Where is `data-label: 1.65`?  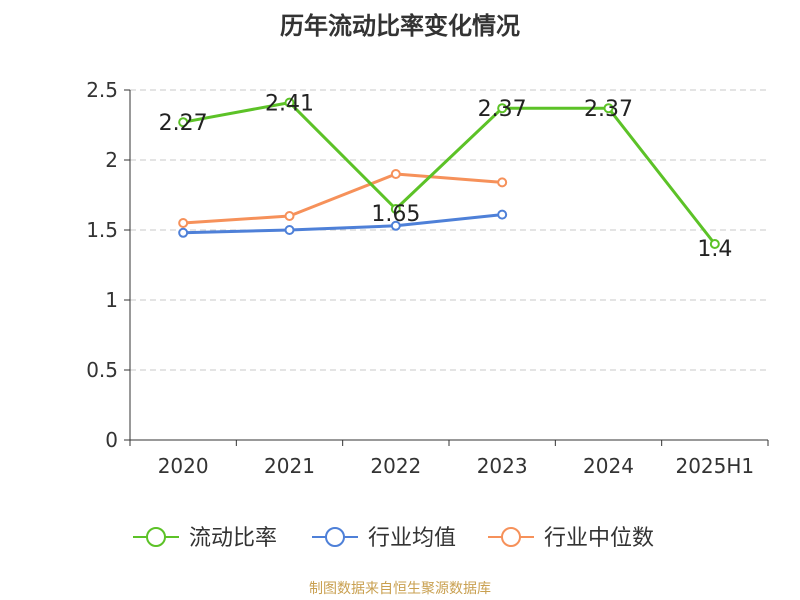
data-label: 1.65 is located at coordinates (395, 214).